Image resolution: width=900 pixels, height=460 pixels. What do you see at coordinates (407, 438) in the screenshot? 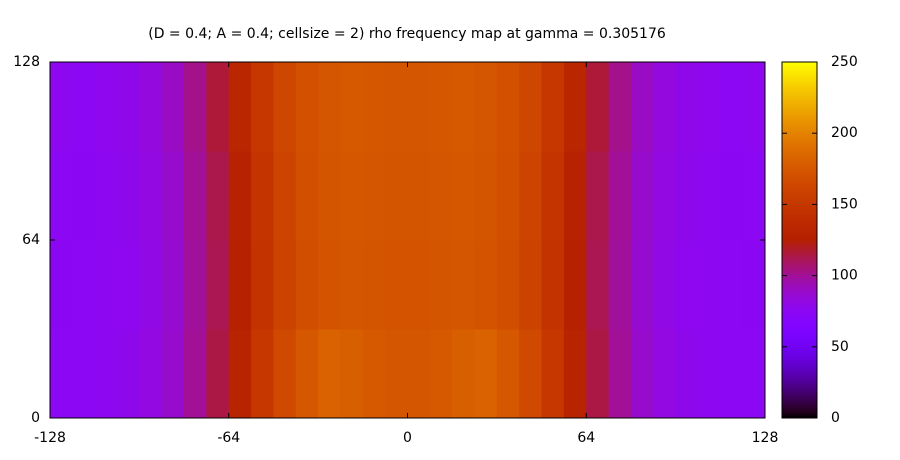
I see `x-tick-label: 0` at bounding box center [407, 438].